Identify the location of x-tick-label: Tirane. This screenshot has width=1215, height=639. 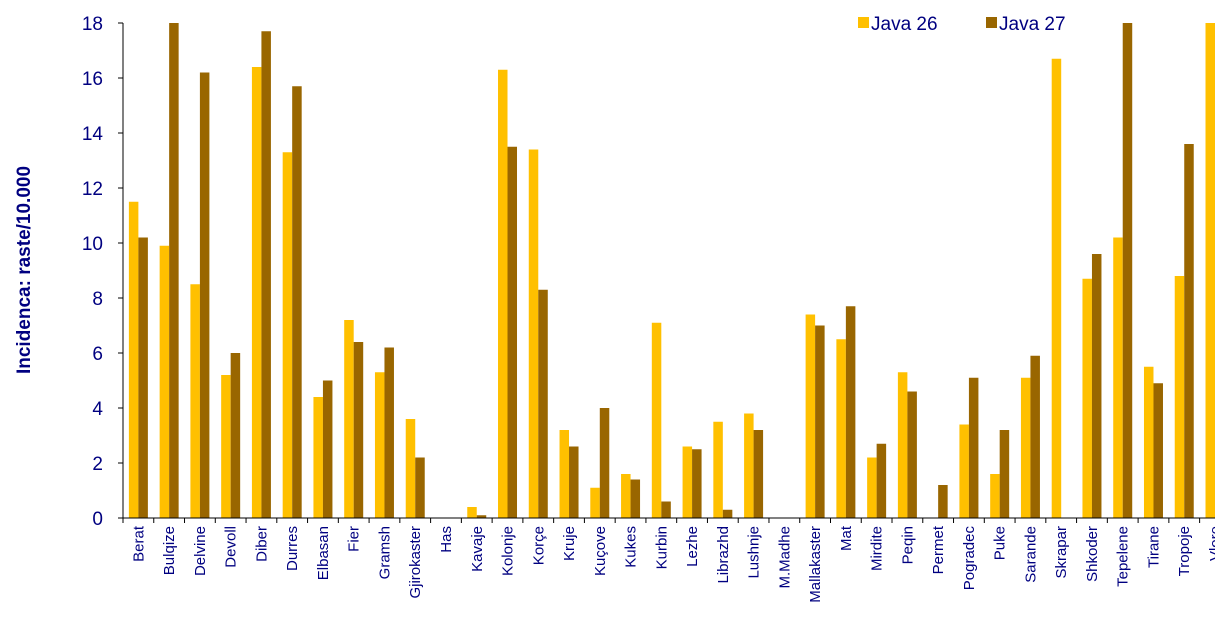
(1153, 547).